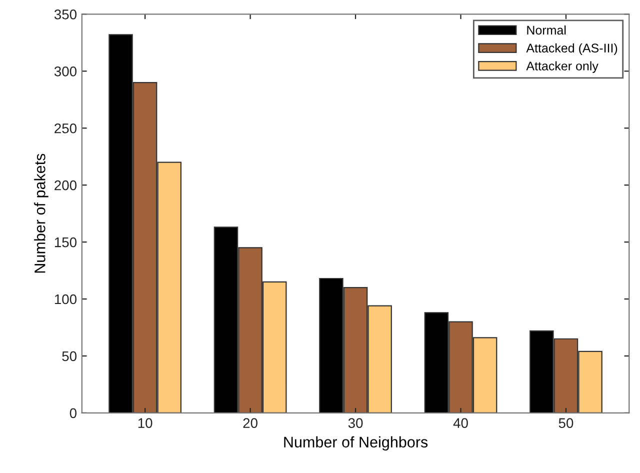 The image size is (640, 473). What do you see at coordinates (69, 356) in the screenshot?
I see `y-tick-label: 50` at bounding box center [69, 356].